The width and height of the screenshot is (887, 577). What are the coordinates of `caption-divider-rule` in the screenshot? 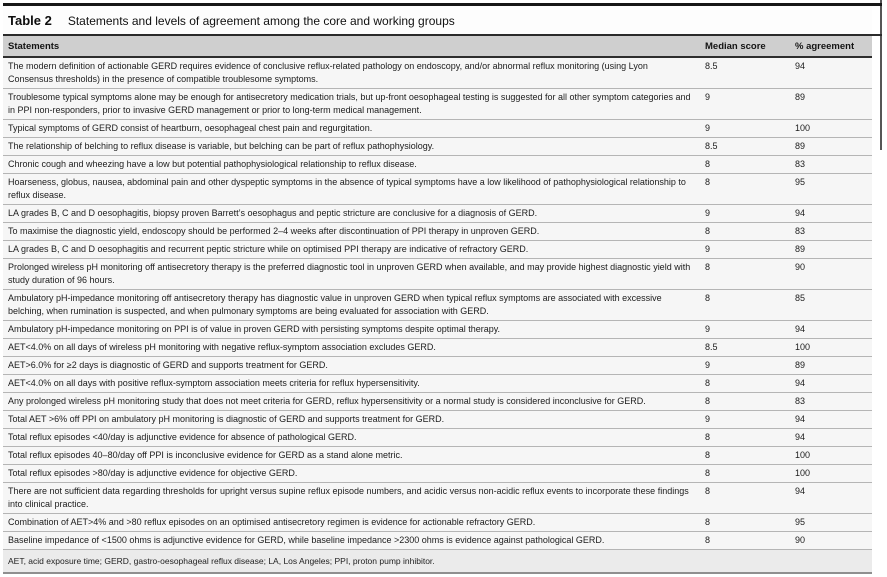 It's located at (442, 35).